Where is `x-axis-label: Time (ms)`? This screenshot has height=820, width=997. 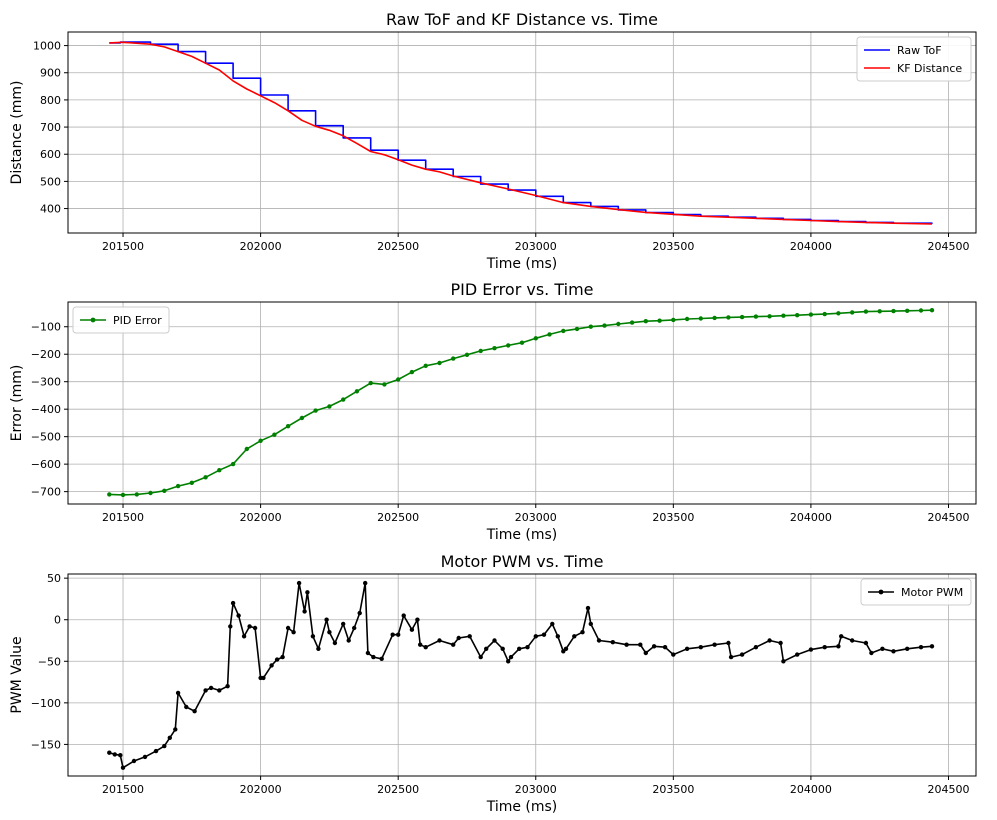 x-axis-label: Time (ms) is located at coordinates (522, 807).